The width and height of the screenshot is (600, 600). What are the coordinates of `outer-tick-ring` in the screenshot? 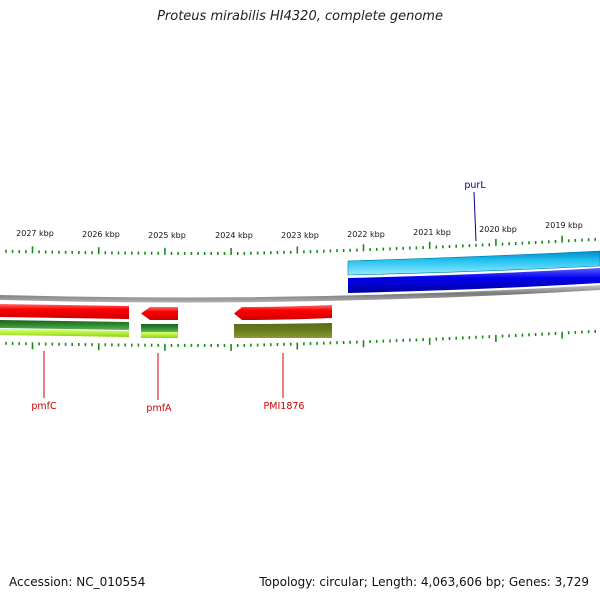 It's located at (301, 245).